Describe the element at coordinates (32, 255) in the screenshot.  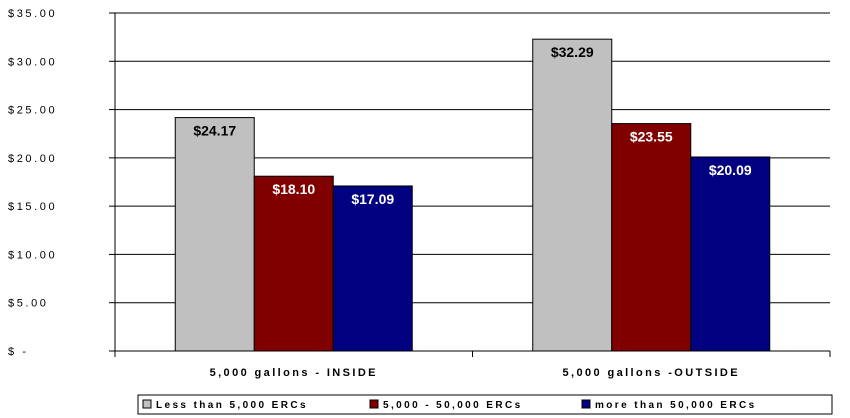
I see `y-tick-label: $10.00` at that location.